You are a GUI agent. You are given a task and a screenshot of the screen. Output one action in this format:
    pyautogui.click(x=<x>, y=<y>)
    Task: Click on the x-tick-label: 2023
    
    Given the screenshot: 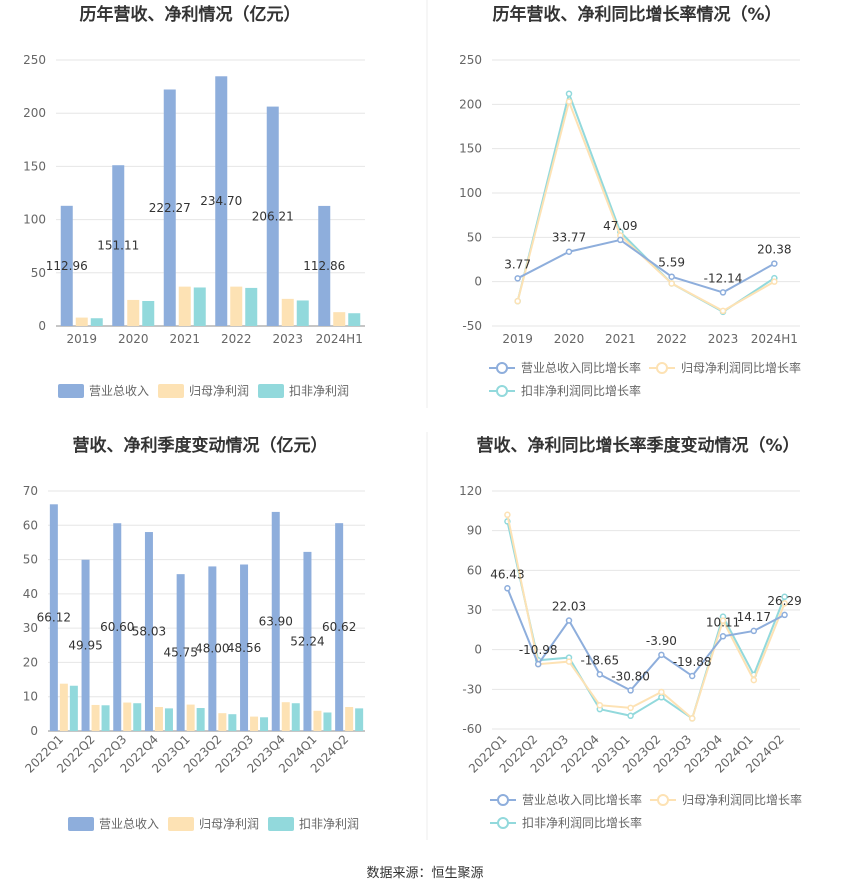 What is the action you would take?
    pyautogui.click(x=723, y=339)
    